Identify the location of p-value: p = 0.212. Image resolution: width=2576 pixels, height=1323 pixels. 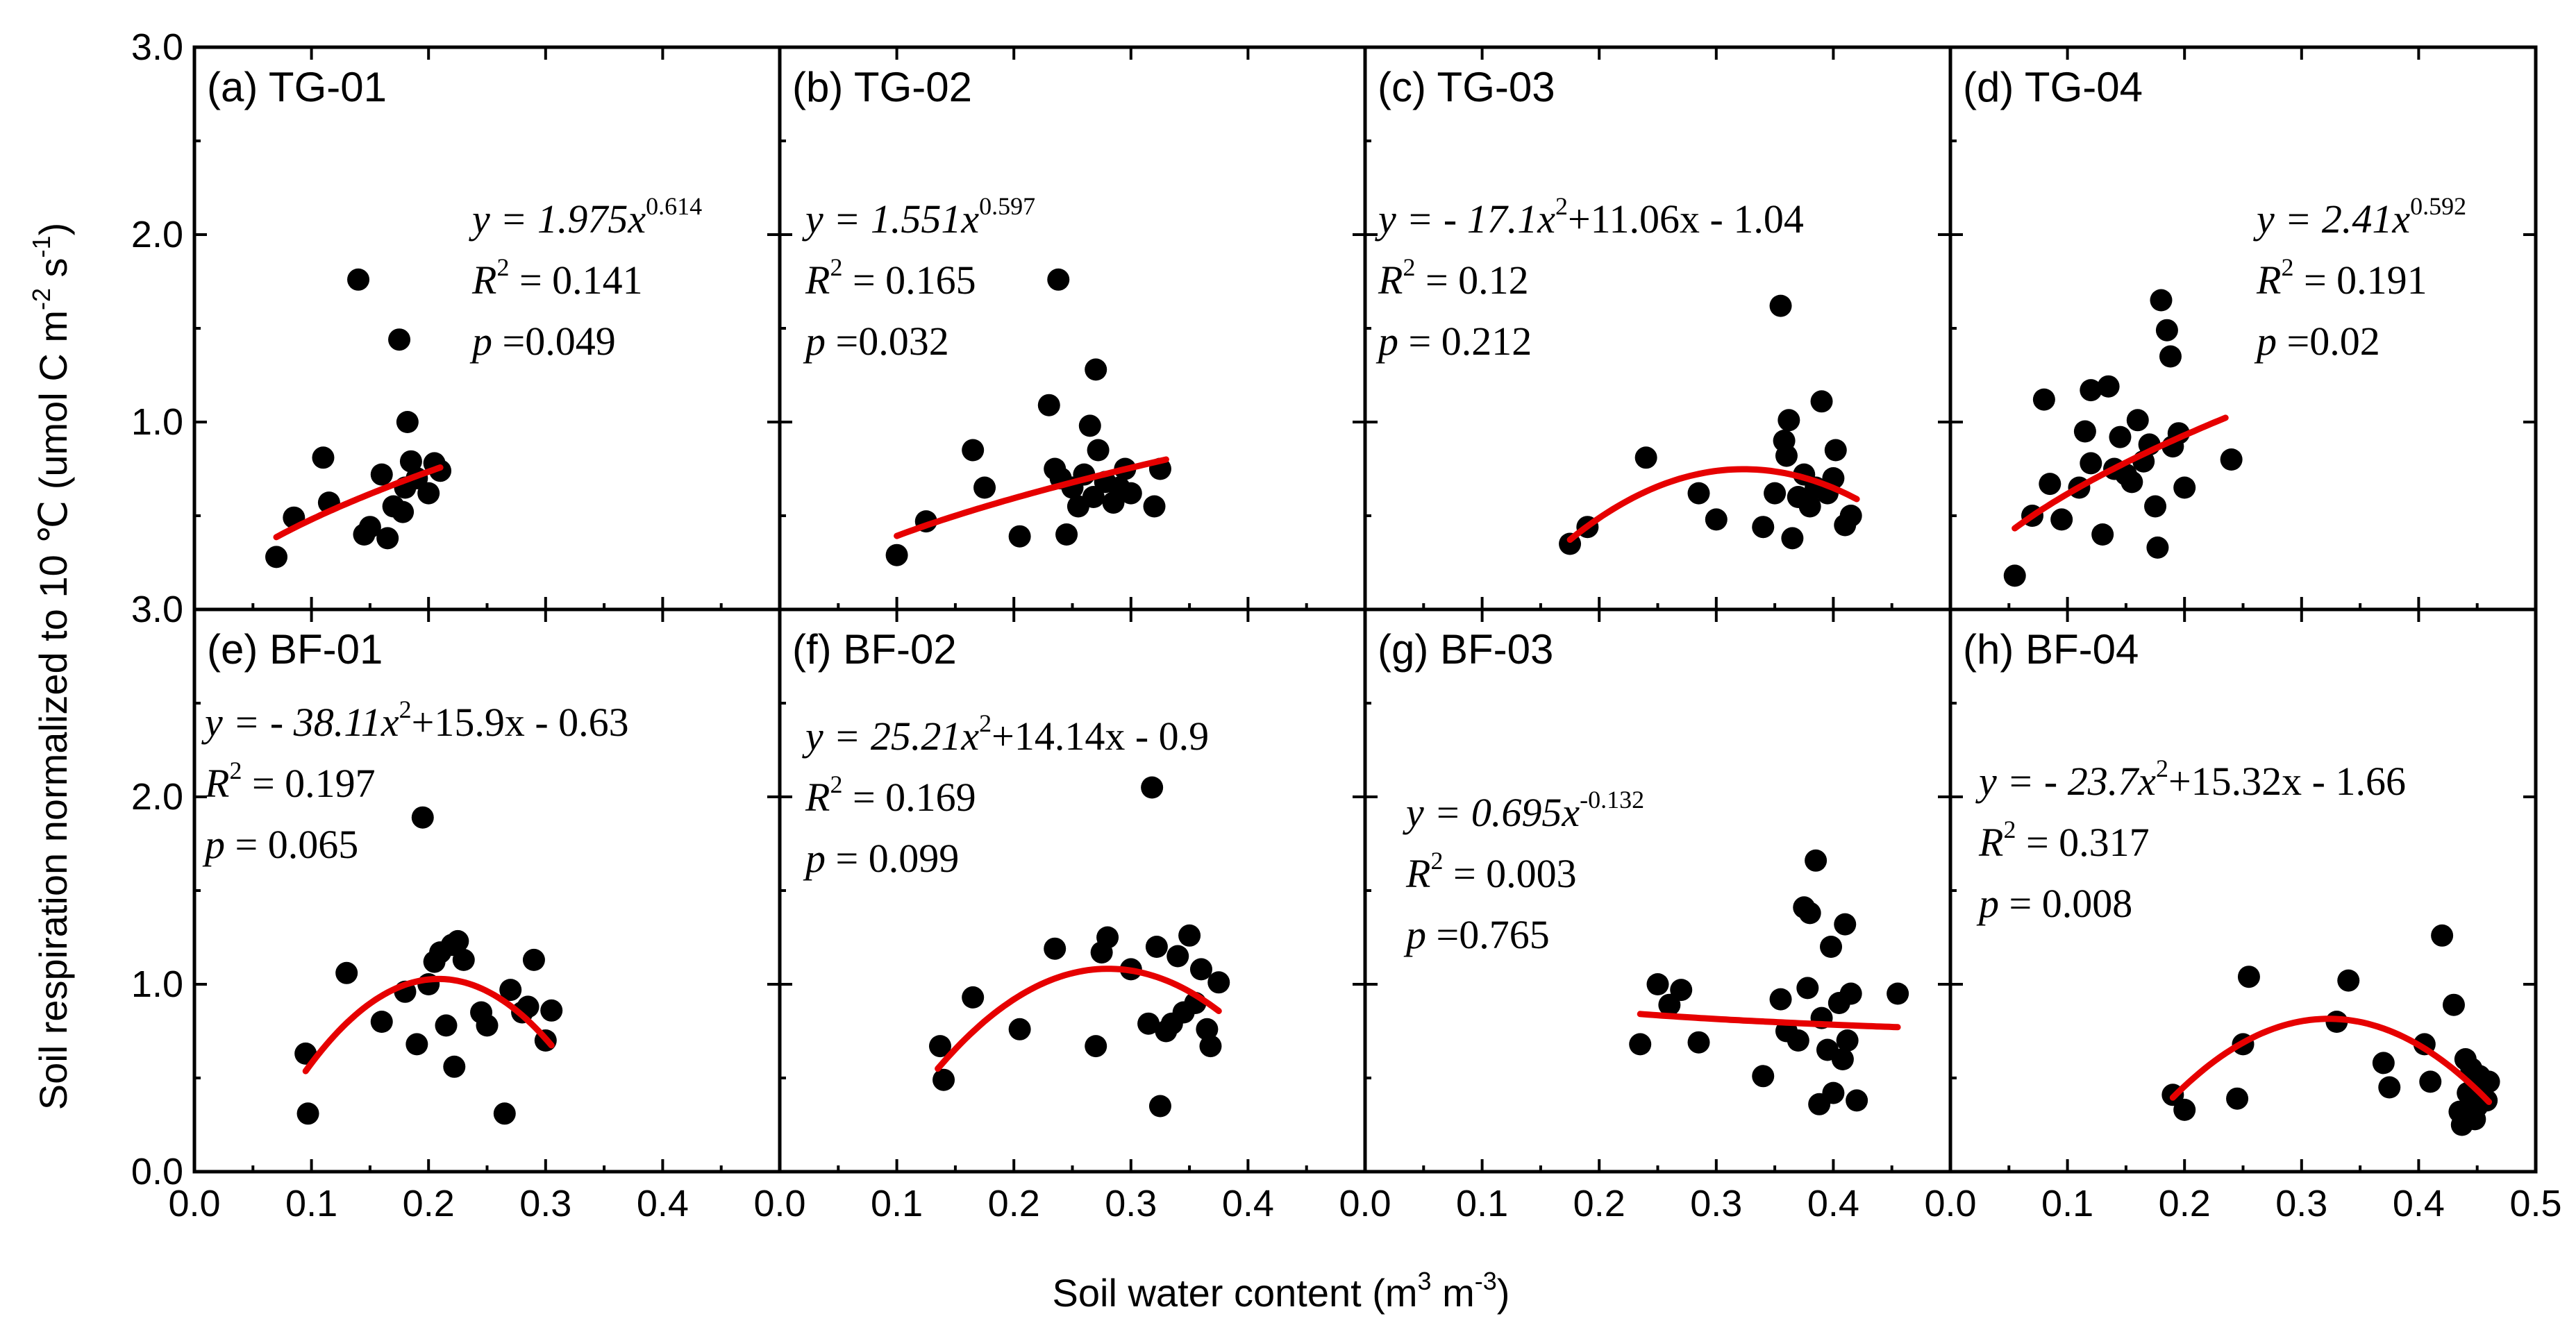
(1453, 341).